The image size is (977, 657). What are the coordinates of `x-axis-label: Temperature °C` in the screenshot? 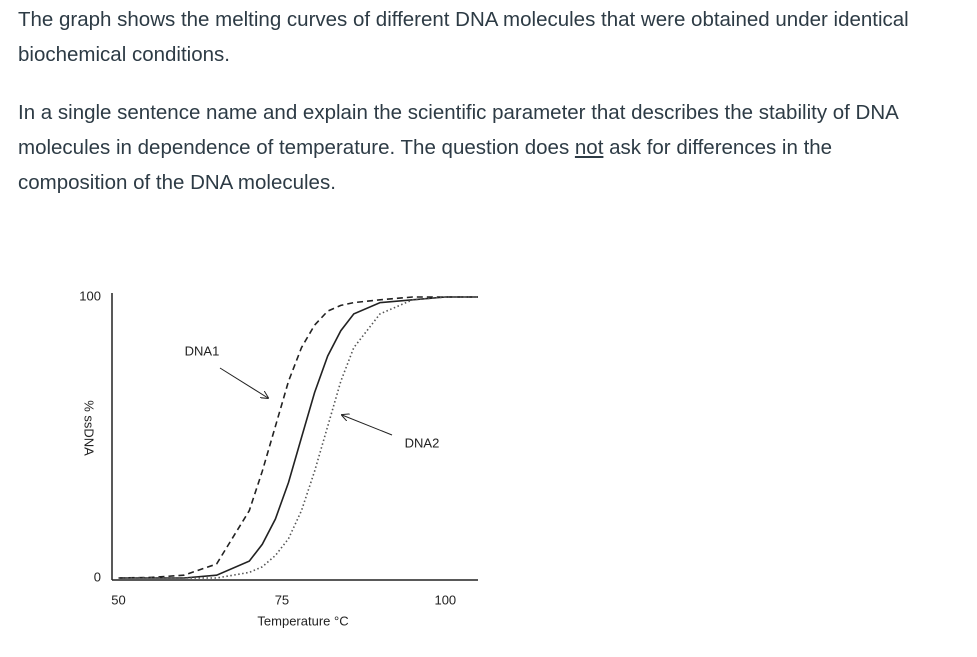 It's located at (302, 620).